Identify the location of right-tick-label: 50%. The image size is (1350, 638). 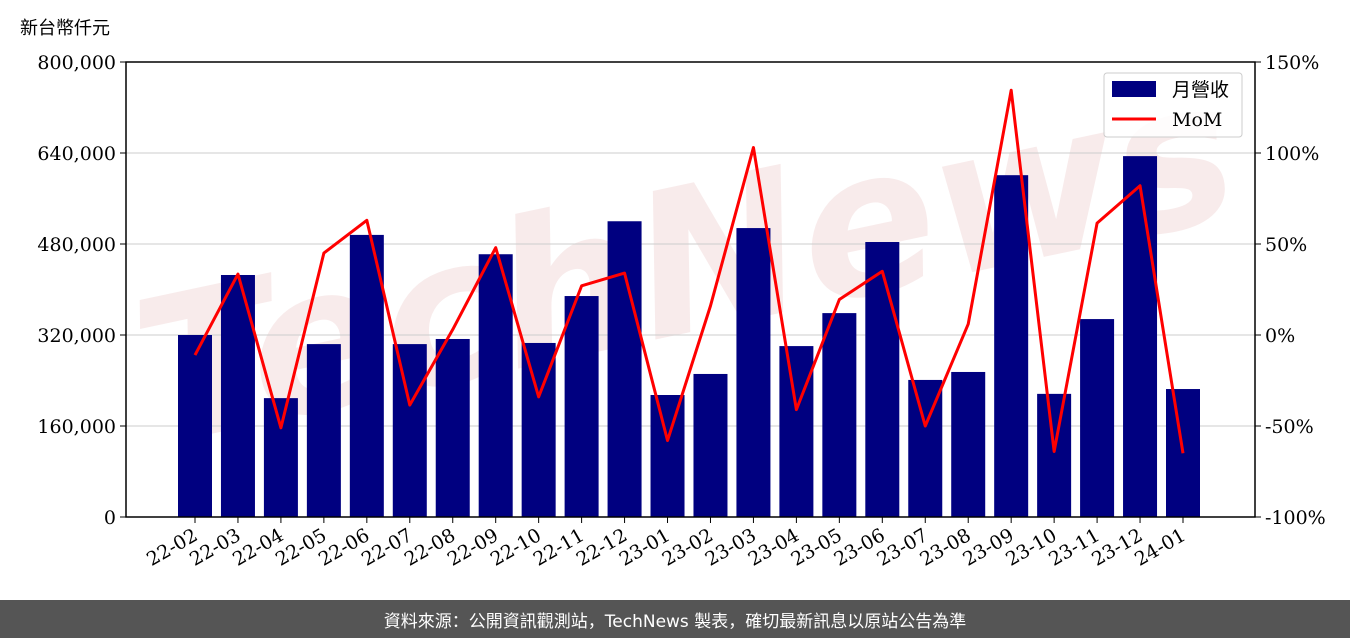
(1286, 245).